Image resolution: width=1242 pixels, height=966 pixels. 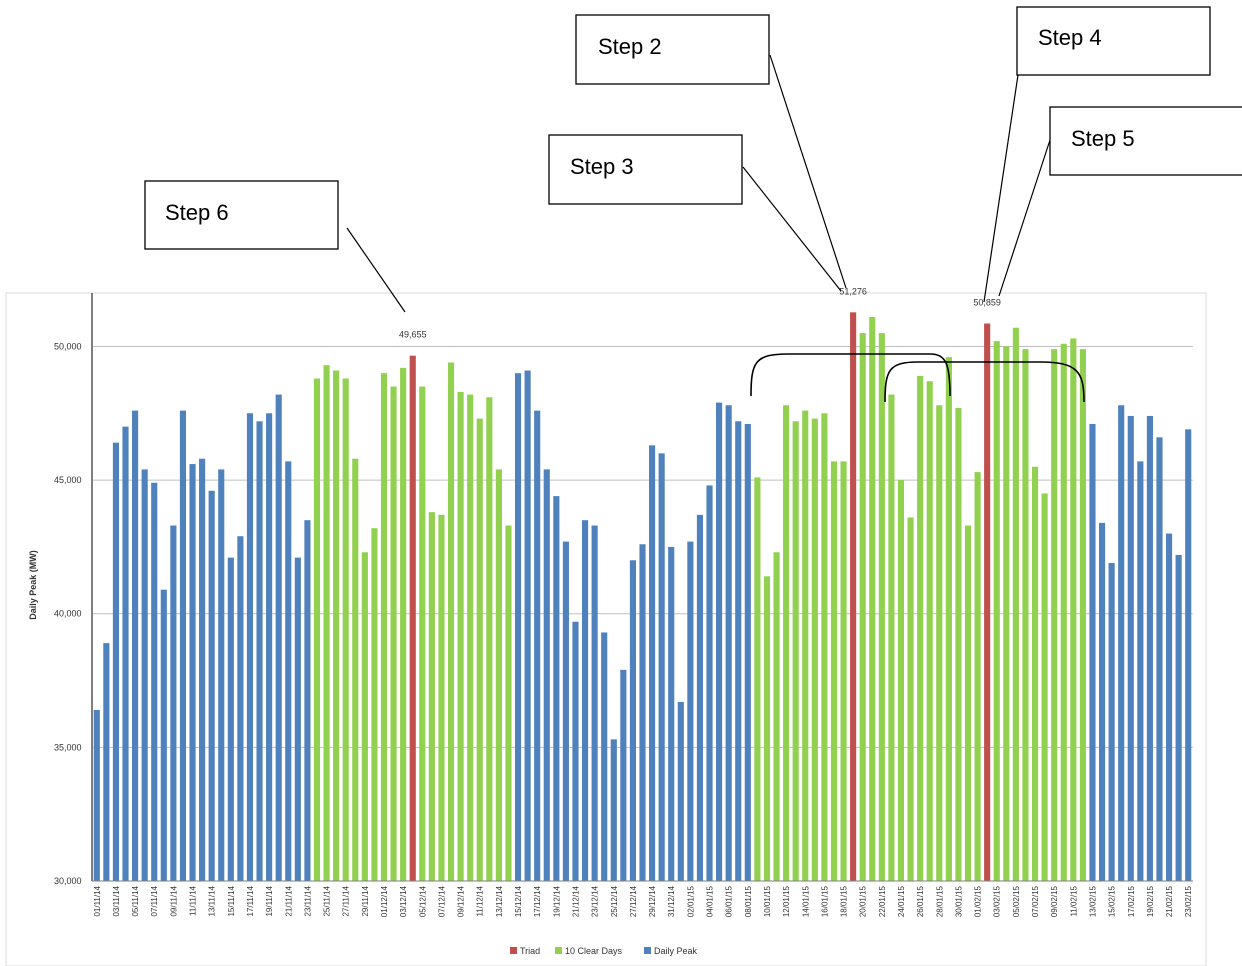 What do you see at coordinates (630, 46) in the screenshot?
I see `callout-text-step-2: Step 2` at bounding box center [630, 46].